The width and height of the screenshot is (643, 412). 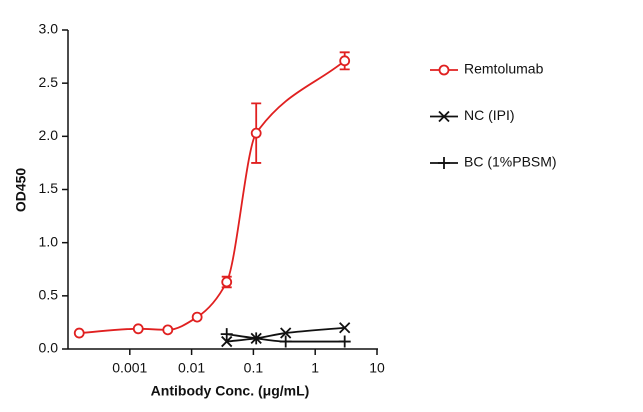 What do you see at coordinates (21, 190) in the screenshot?
I see `y-axis-label: OD450` at bounding box center [21, 190].